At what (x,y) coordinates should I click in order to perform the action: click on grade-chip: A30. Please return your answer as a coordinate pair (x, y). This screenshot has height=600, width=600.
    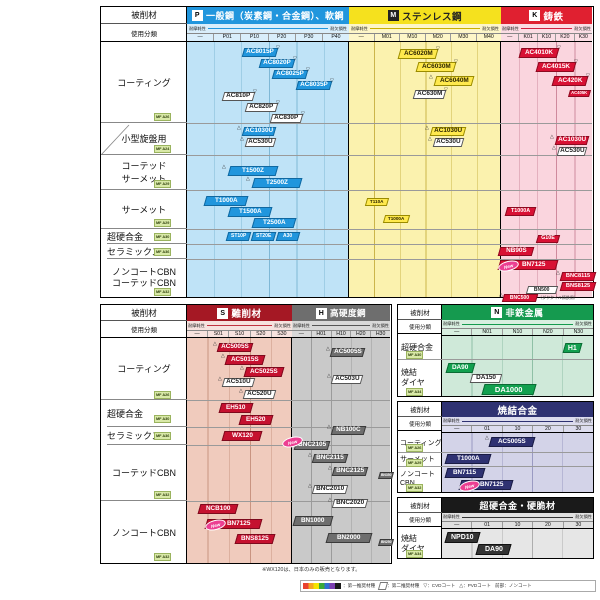
    Looking at the image, I should click on (288, 236).